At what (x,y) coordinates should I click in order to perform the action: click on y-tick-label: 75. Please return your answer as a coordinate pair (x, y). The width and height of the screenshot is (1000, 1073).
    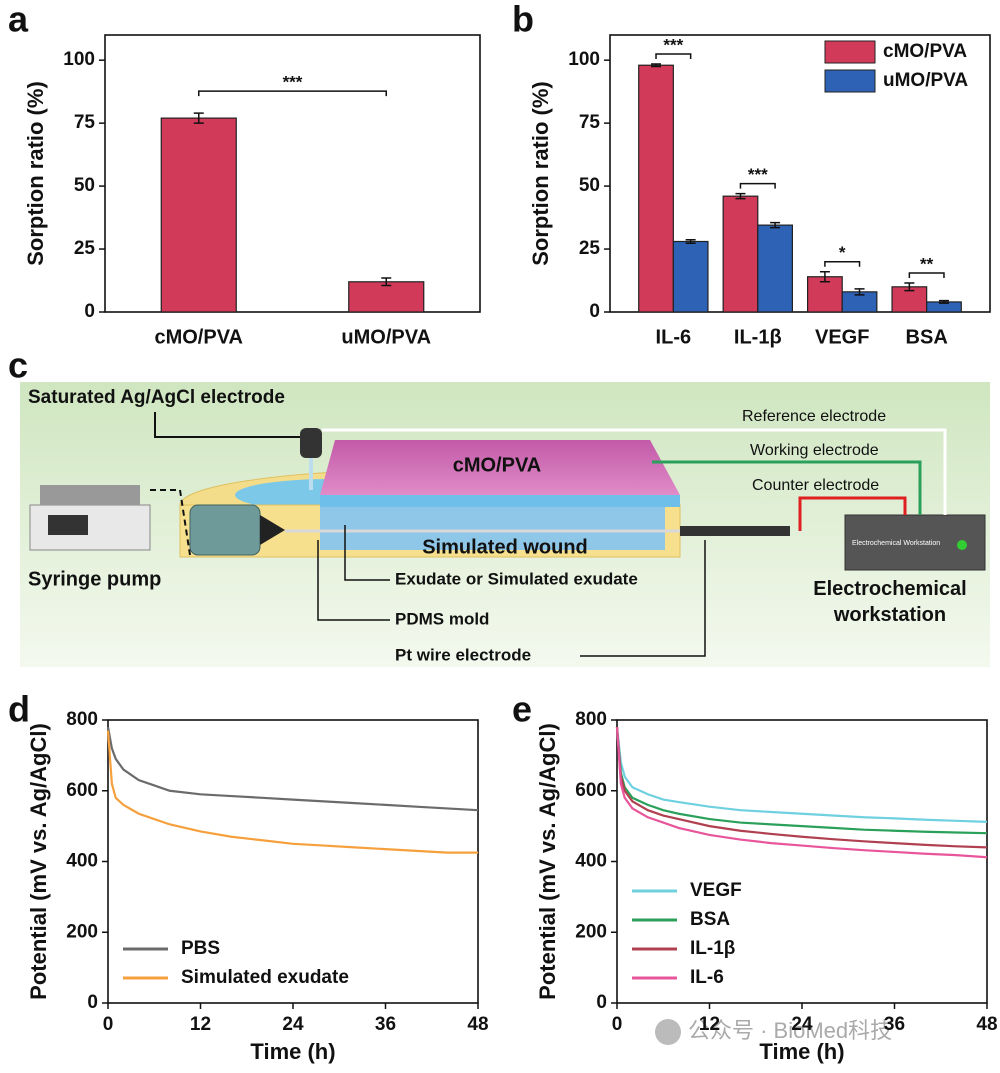
    Looking at the image, I should click on (85, 122).